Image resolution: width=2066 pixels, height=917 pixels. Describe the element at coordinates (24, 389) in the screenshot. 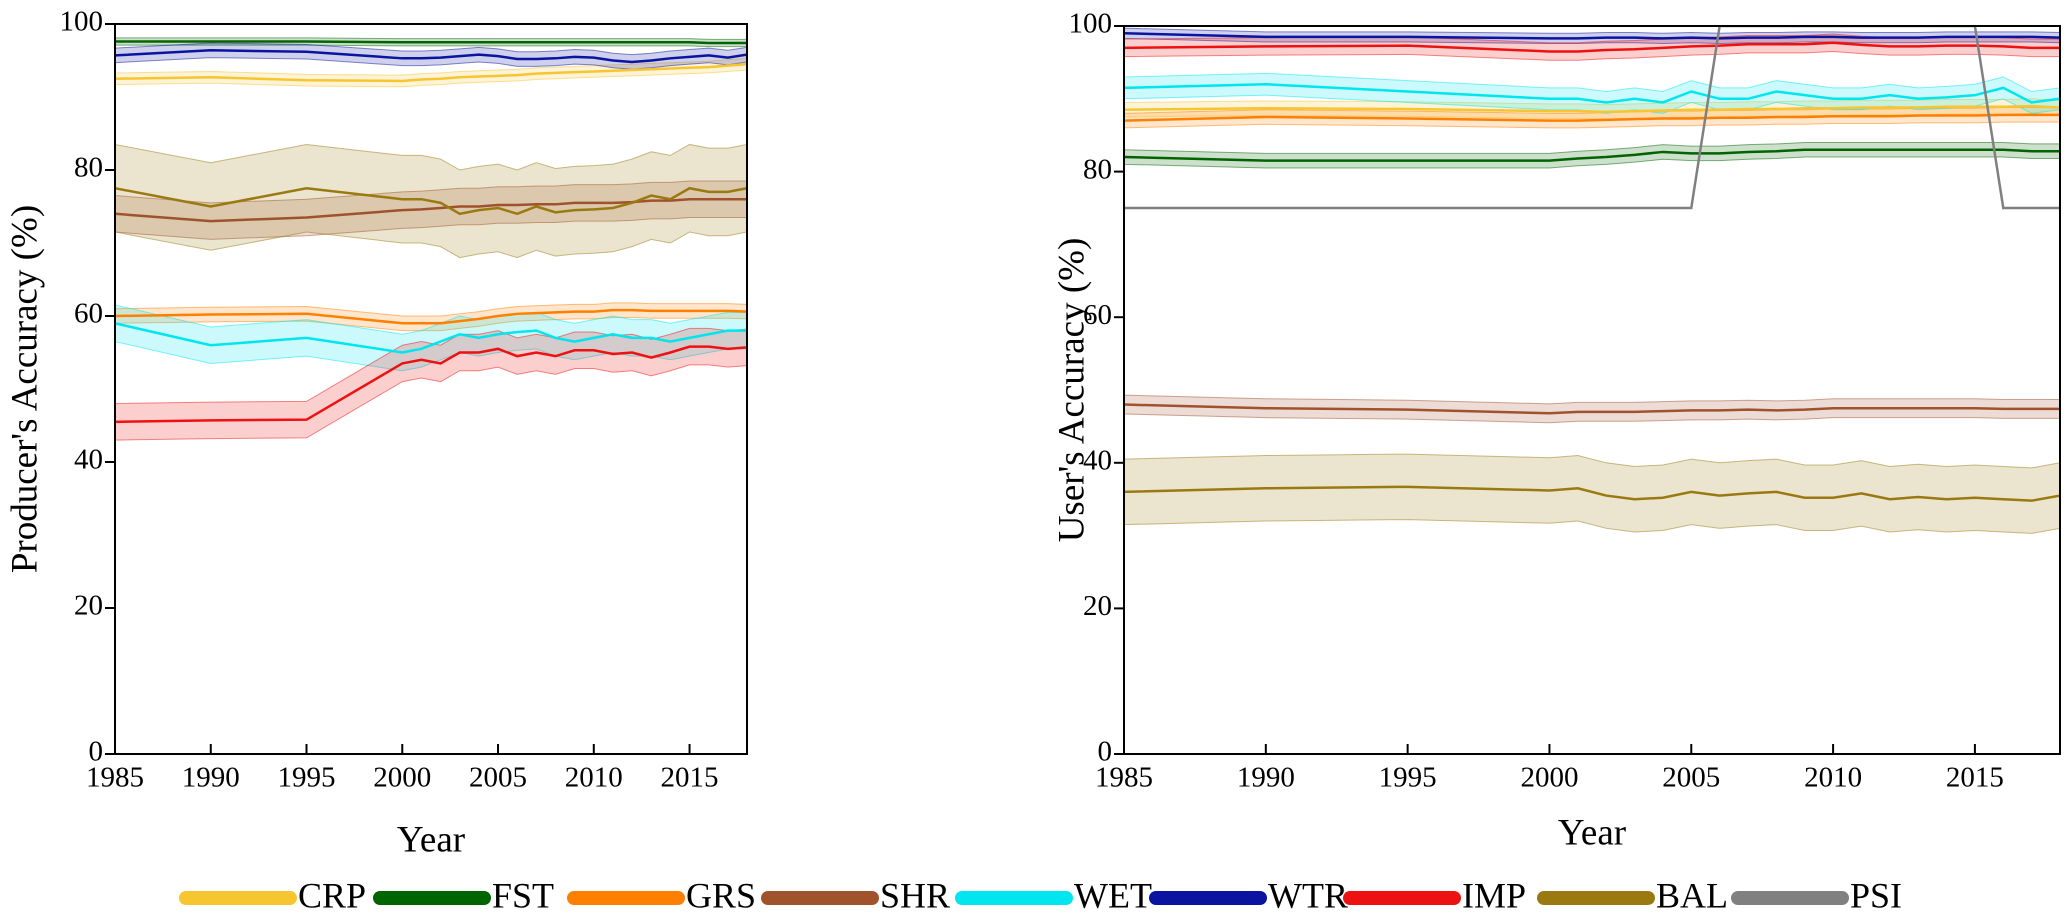

I see `y-axis-label: Producer's Accuracy (%)` at that location.